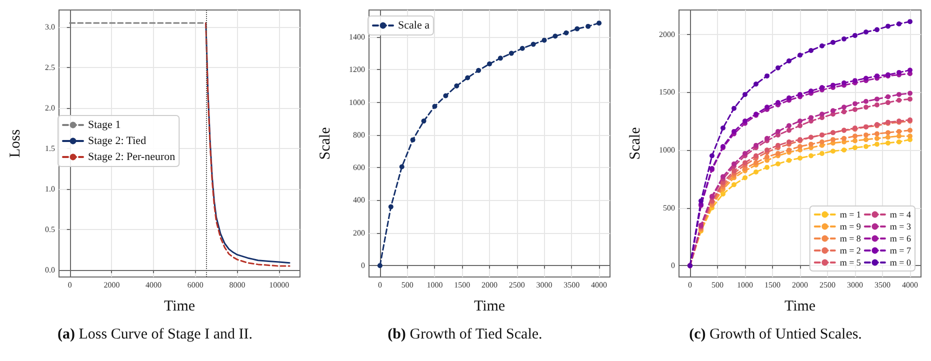 The image size is (931, 361). I want to click on x-tick-label: 1500, so click(772, 285).